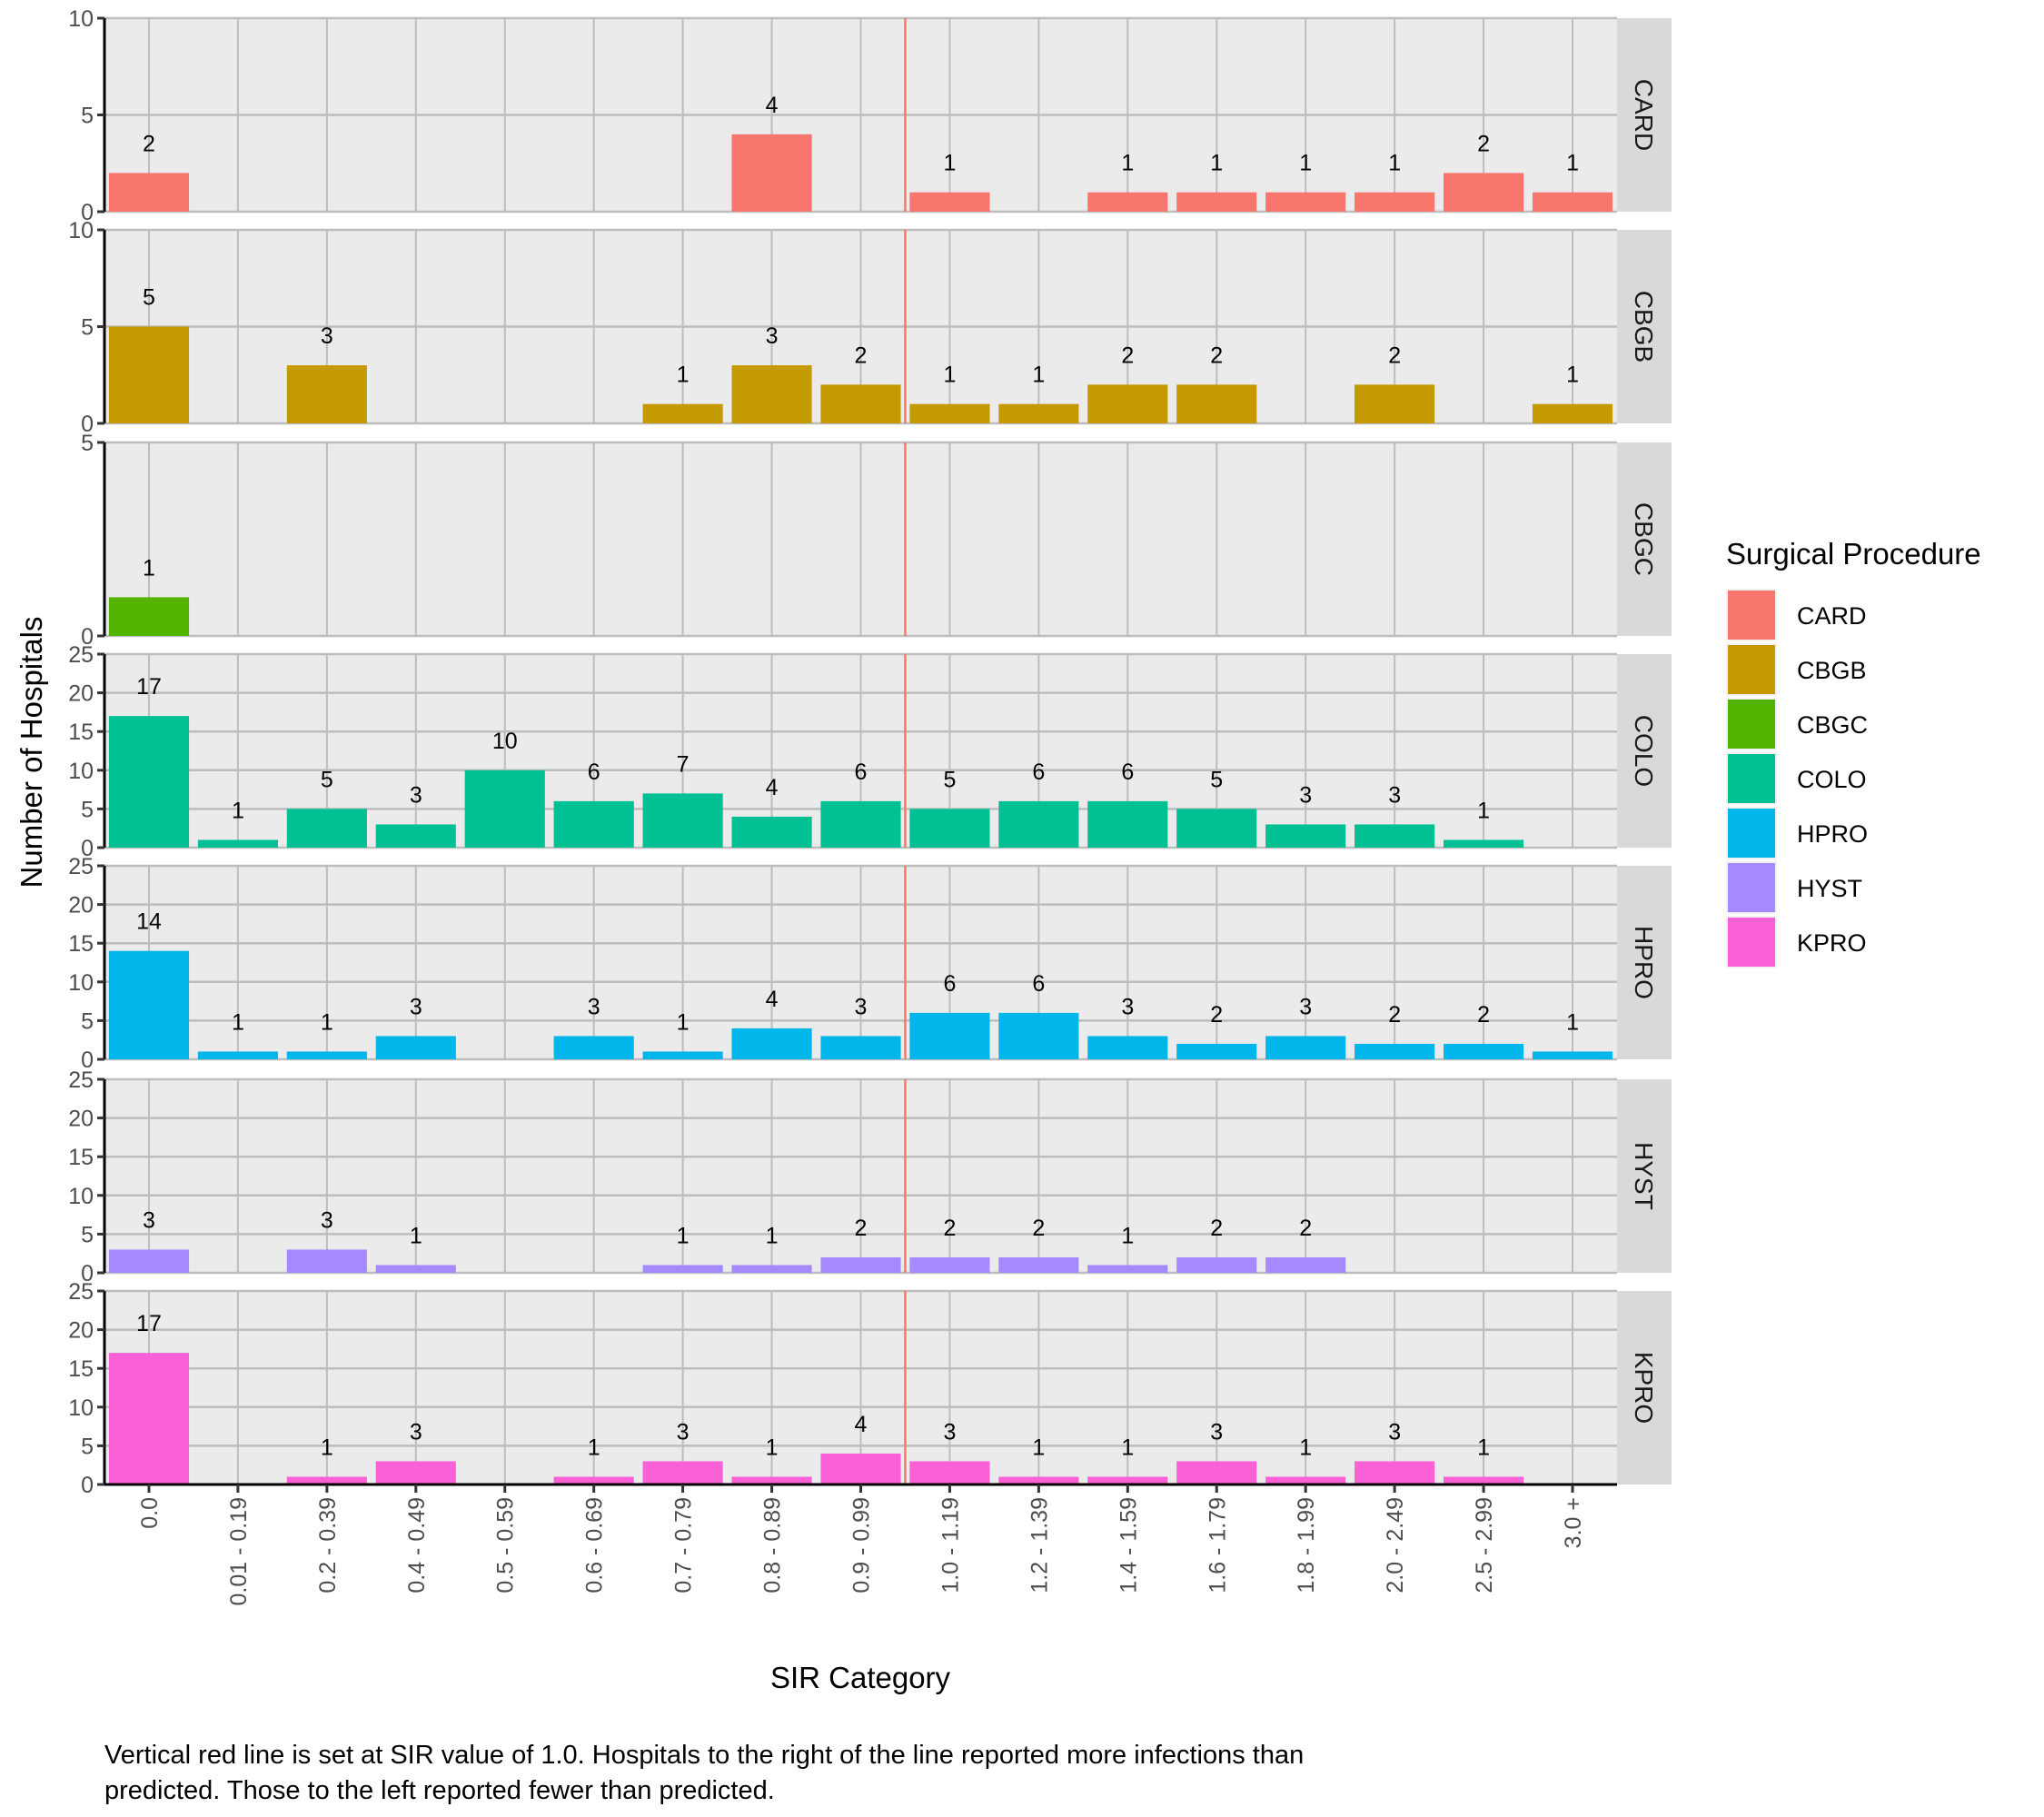  Describe the element at coordinates (1797, 833) in the screenshot. I see `legend-item-hpro: HPRO` at that location.